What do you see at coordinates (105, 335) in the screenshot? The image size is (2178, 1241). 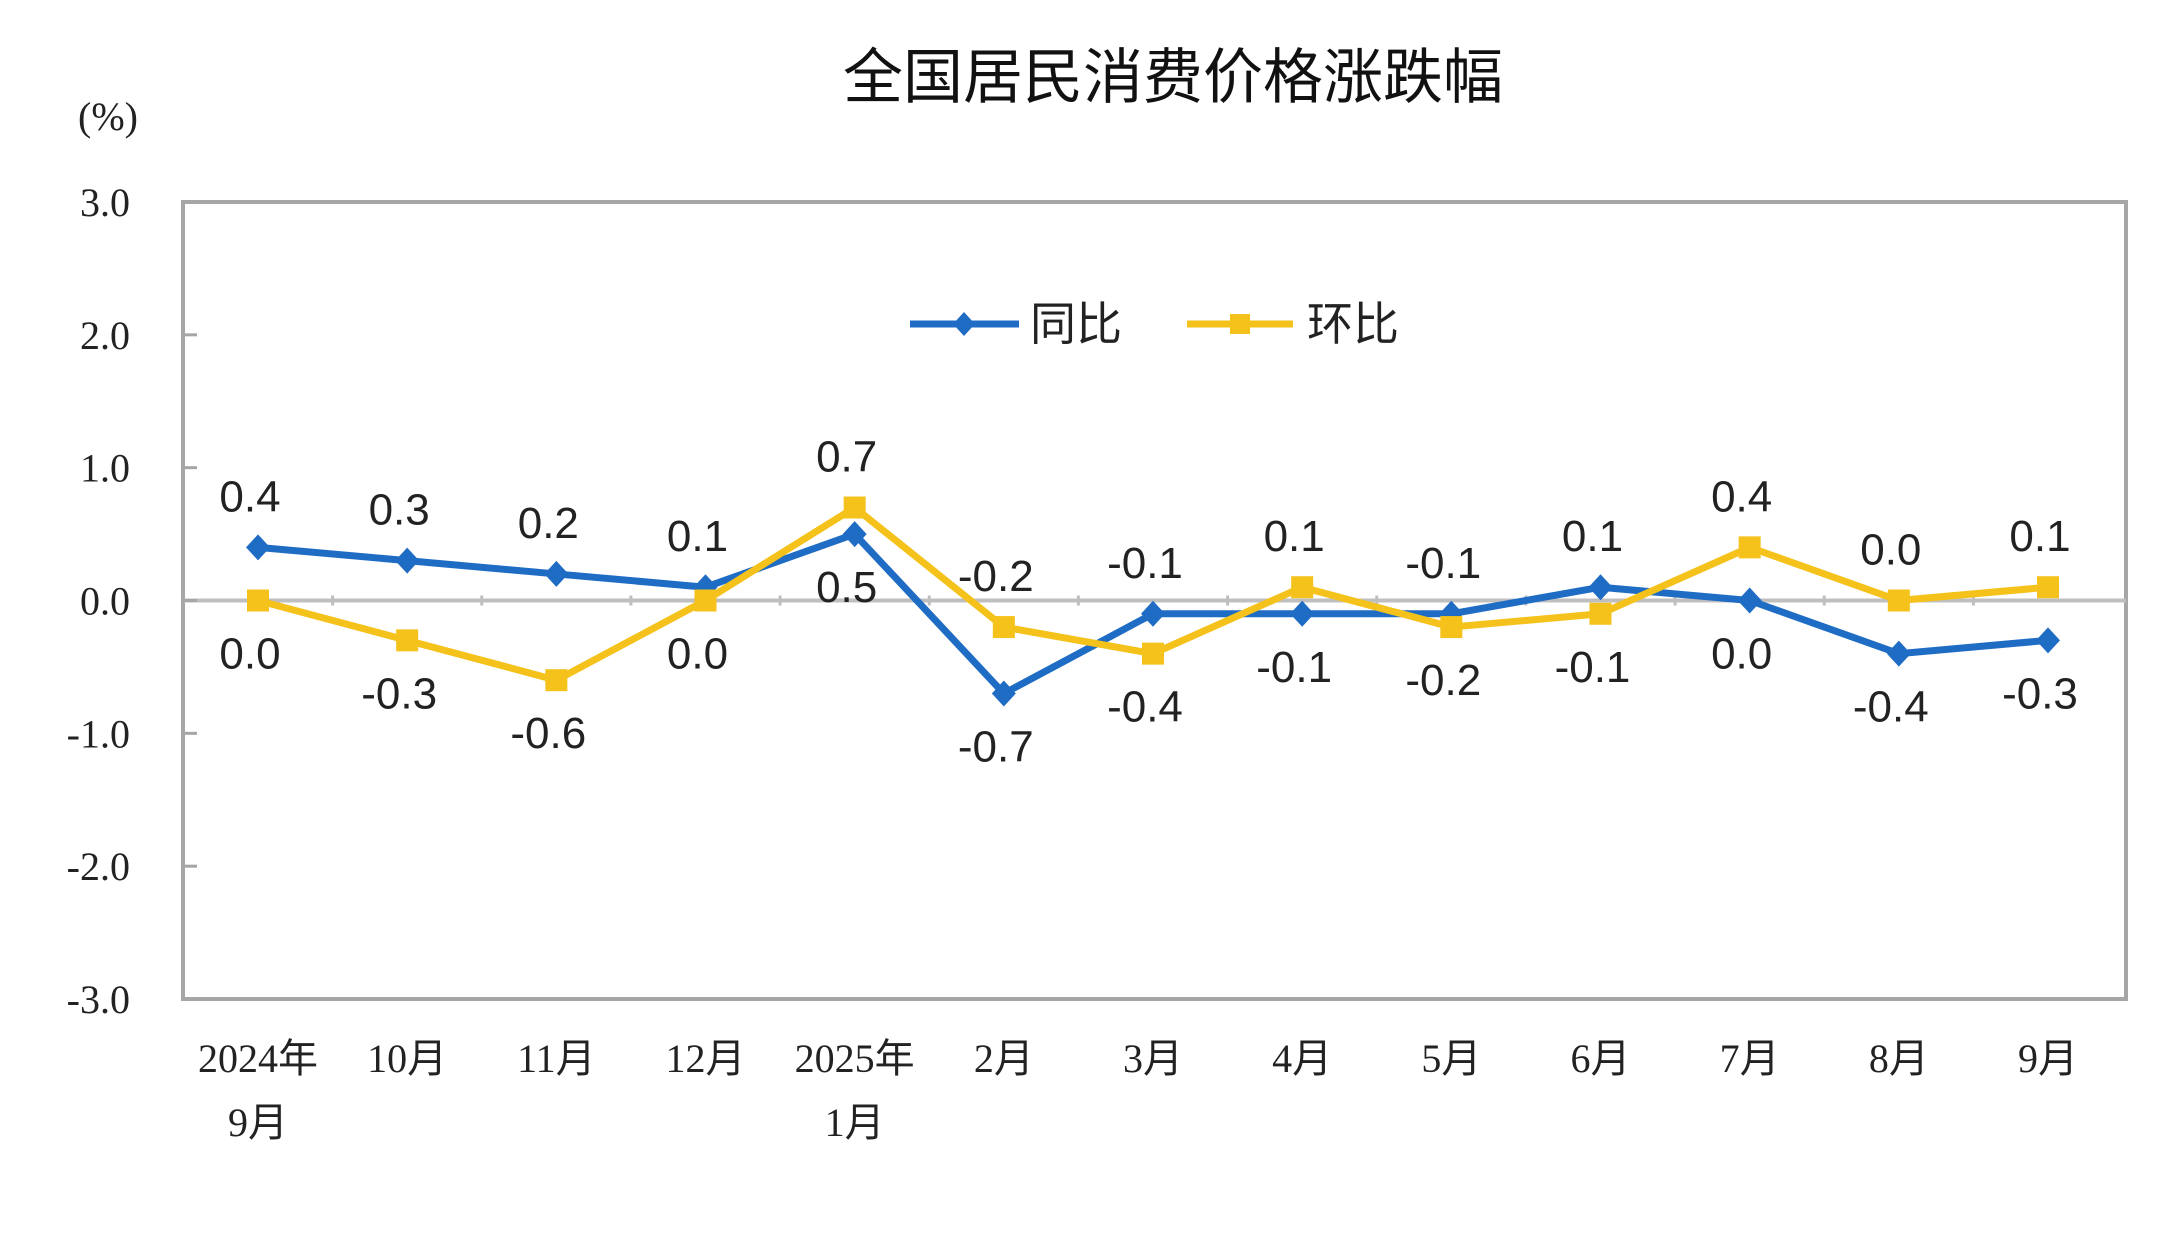 I see `y-tick-label: 2.0` at bounding box center [105, 335].